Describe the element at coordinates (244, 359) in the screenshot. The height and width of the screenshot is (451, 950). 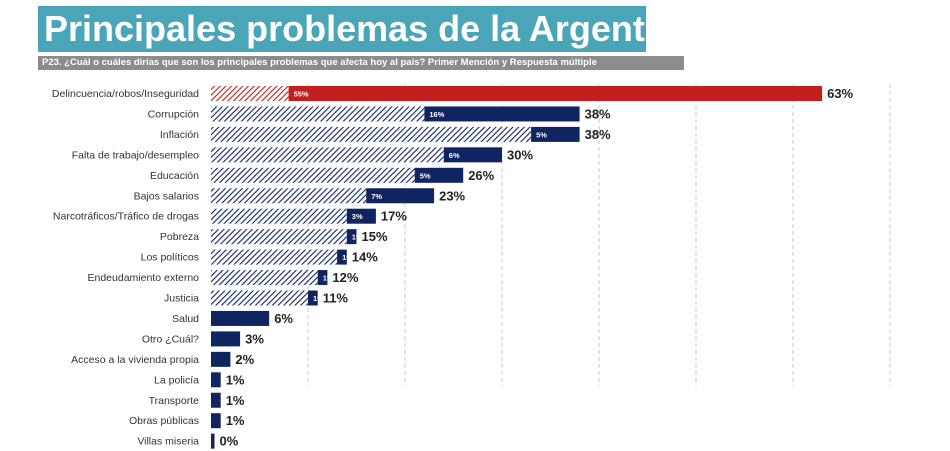
I see `total-value-label: 2%` at that location.